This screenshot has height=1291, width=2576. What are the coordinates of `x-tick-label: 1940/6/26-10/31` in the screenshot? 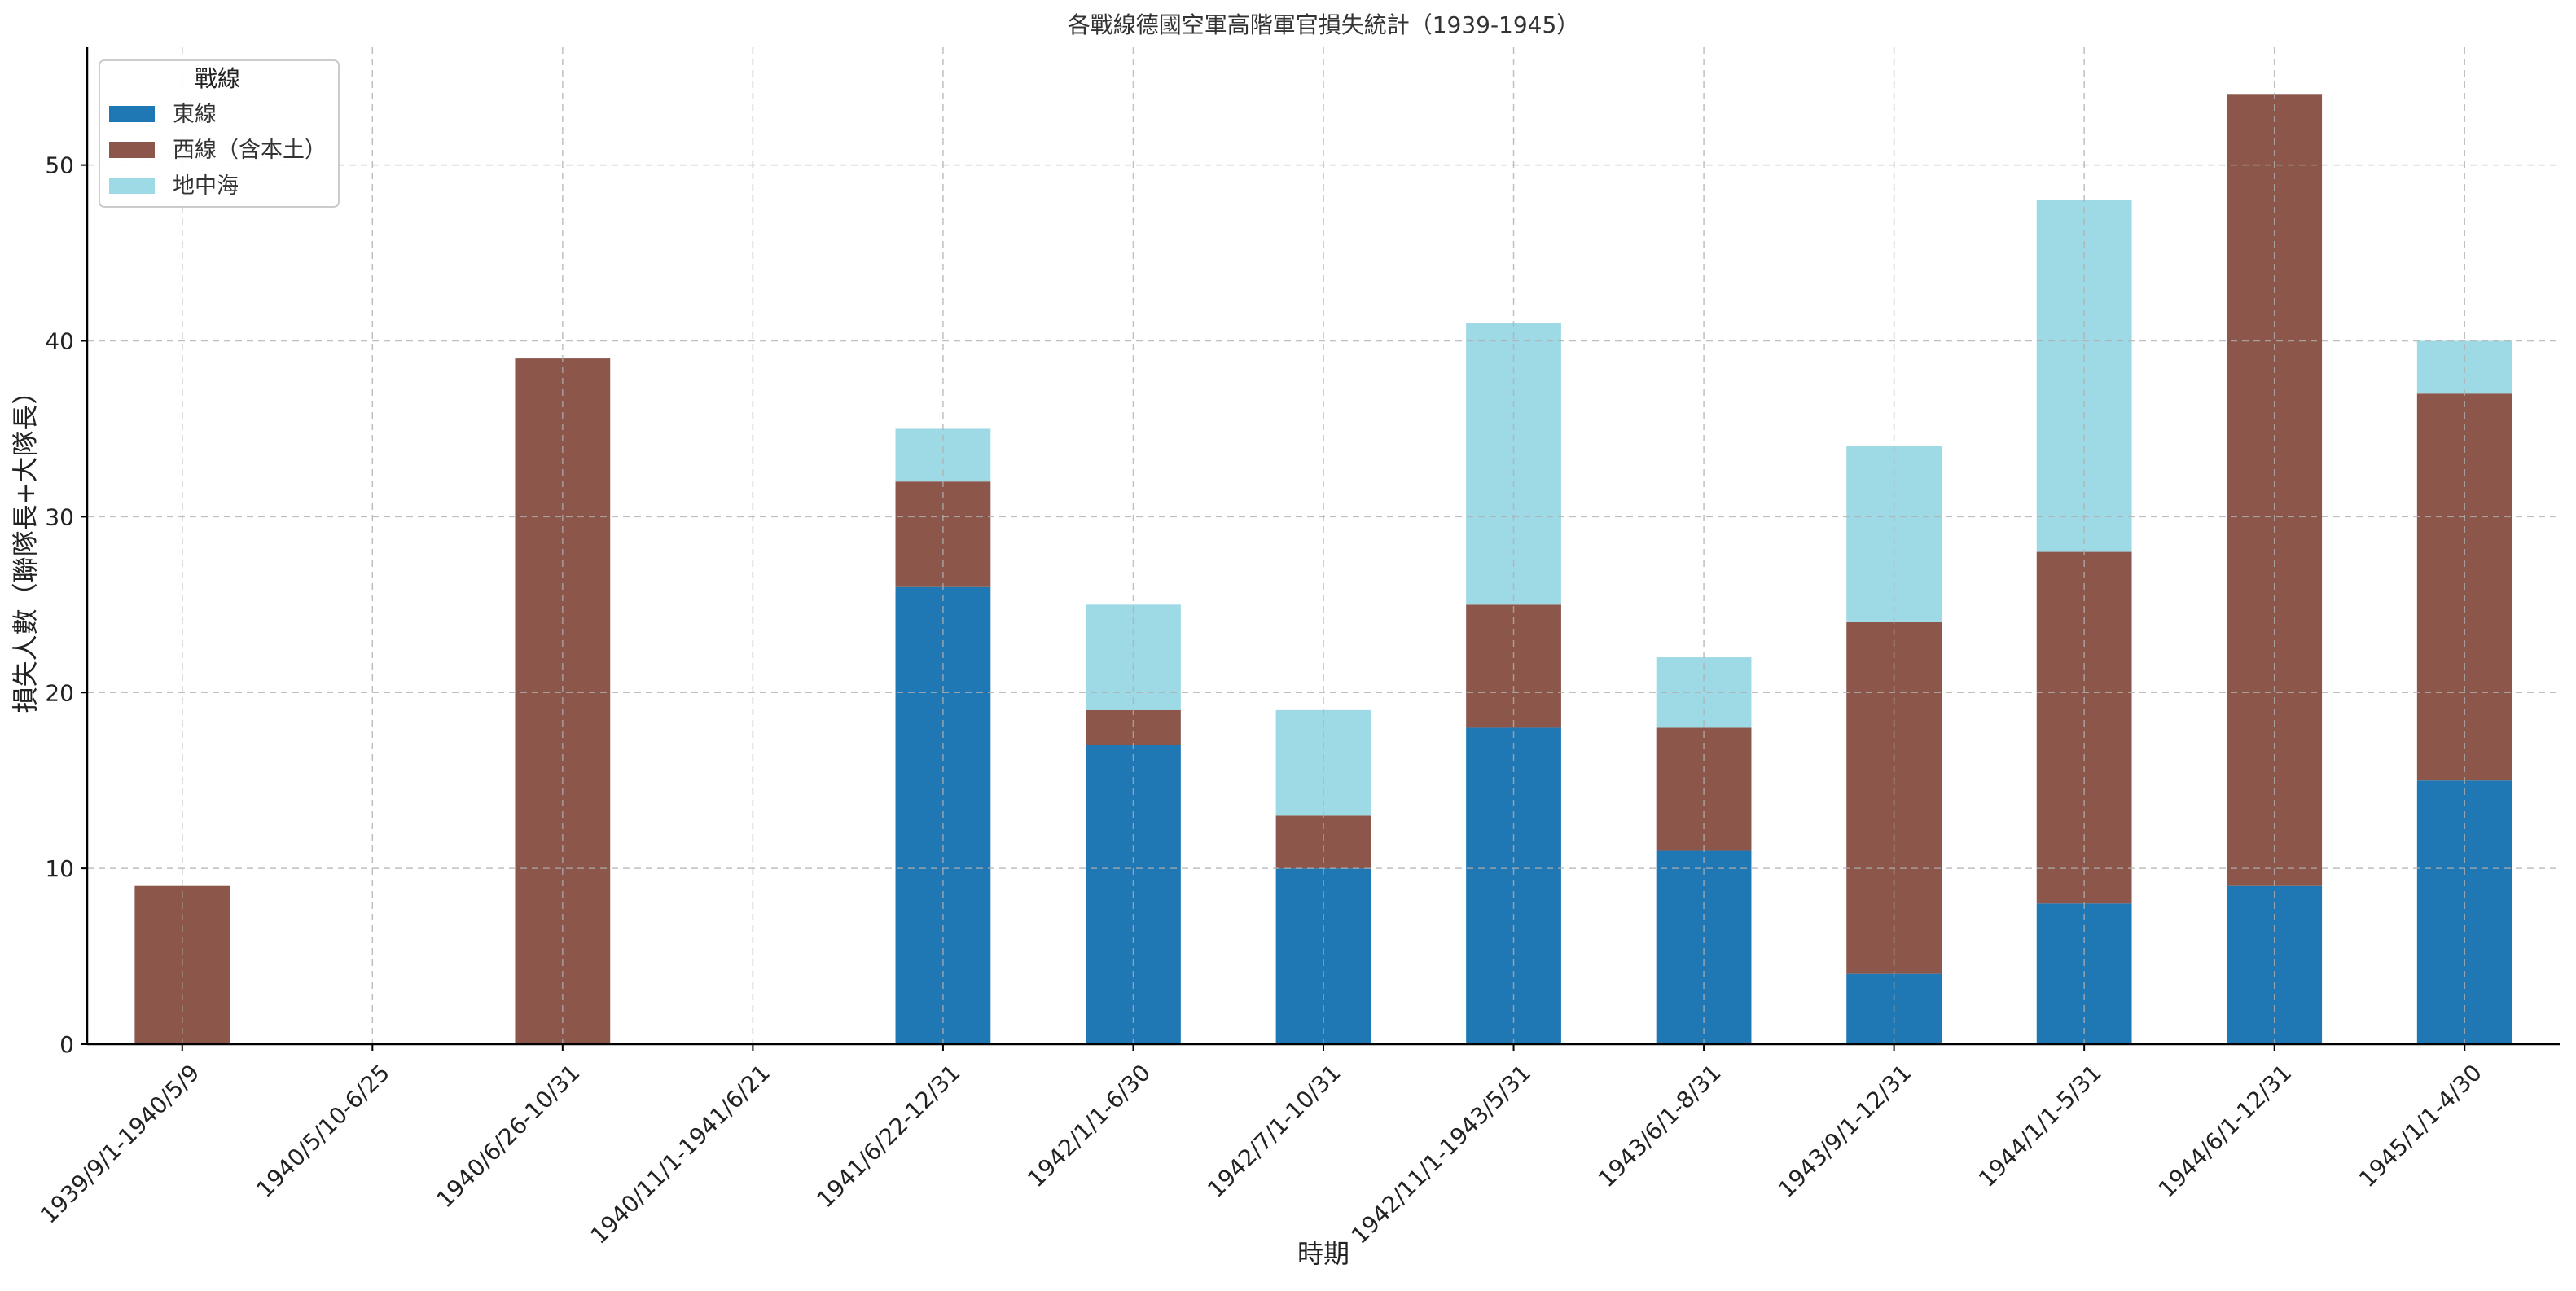 It's located at (508, 1136).